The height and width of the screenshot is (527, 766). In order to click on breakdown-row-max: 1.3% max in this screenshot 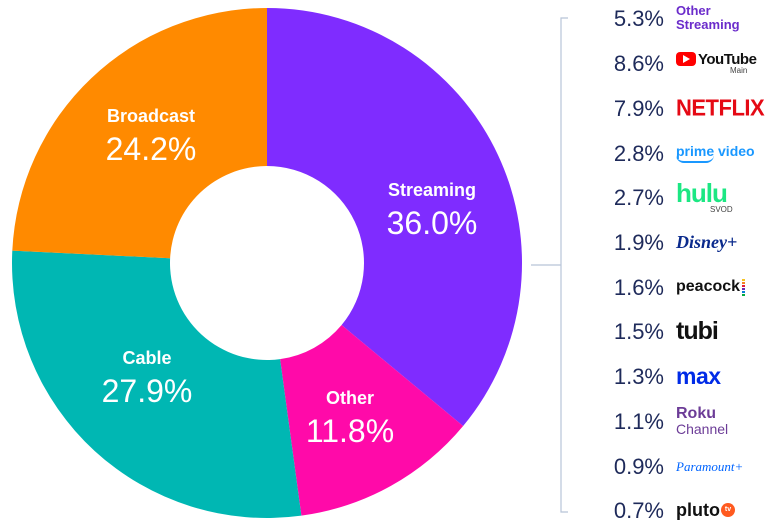, I will do `click(681, 376)`.